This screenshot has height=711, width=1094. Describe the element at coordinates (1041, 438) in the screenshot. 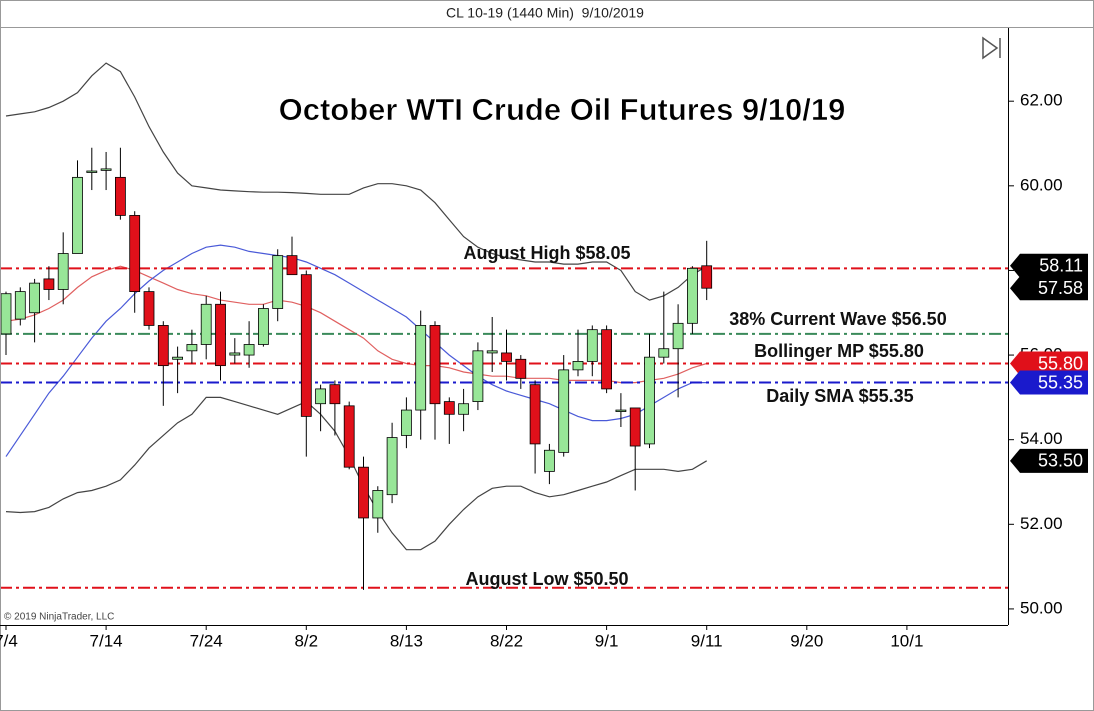

I see `y-tick-label: 54.00` at that location.